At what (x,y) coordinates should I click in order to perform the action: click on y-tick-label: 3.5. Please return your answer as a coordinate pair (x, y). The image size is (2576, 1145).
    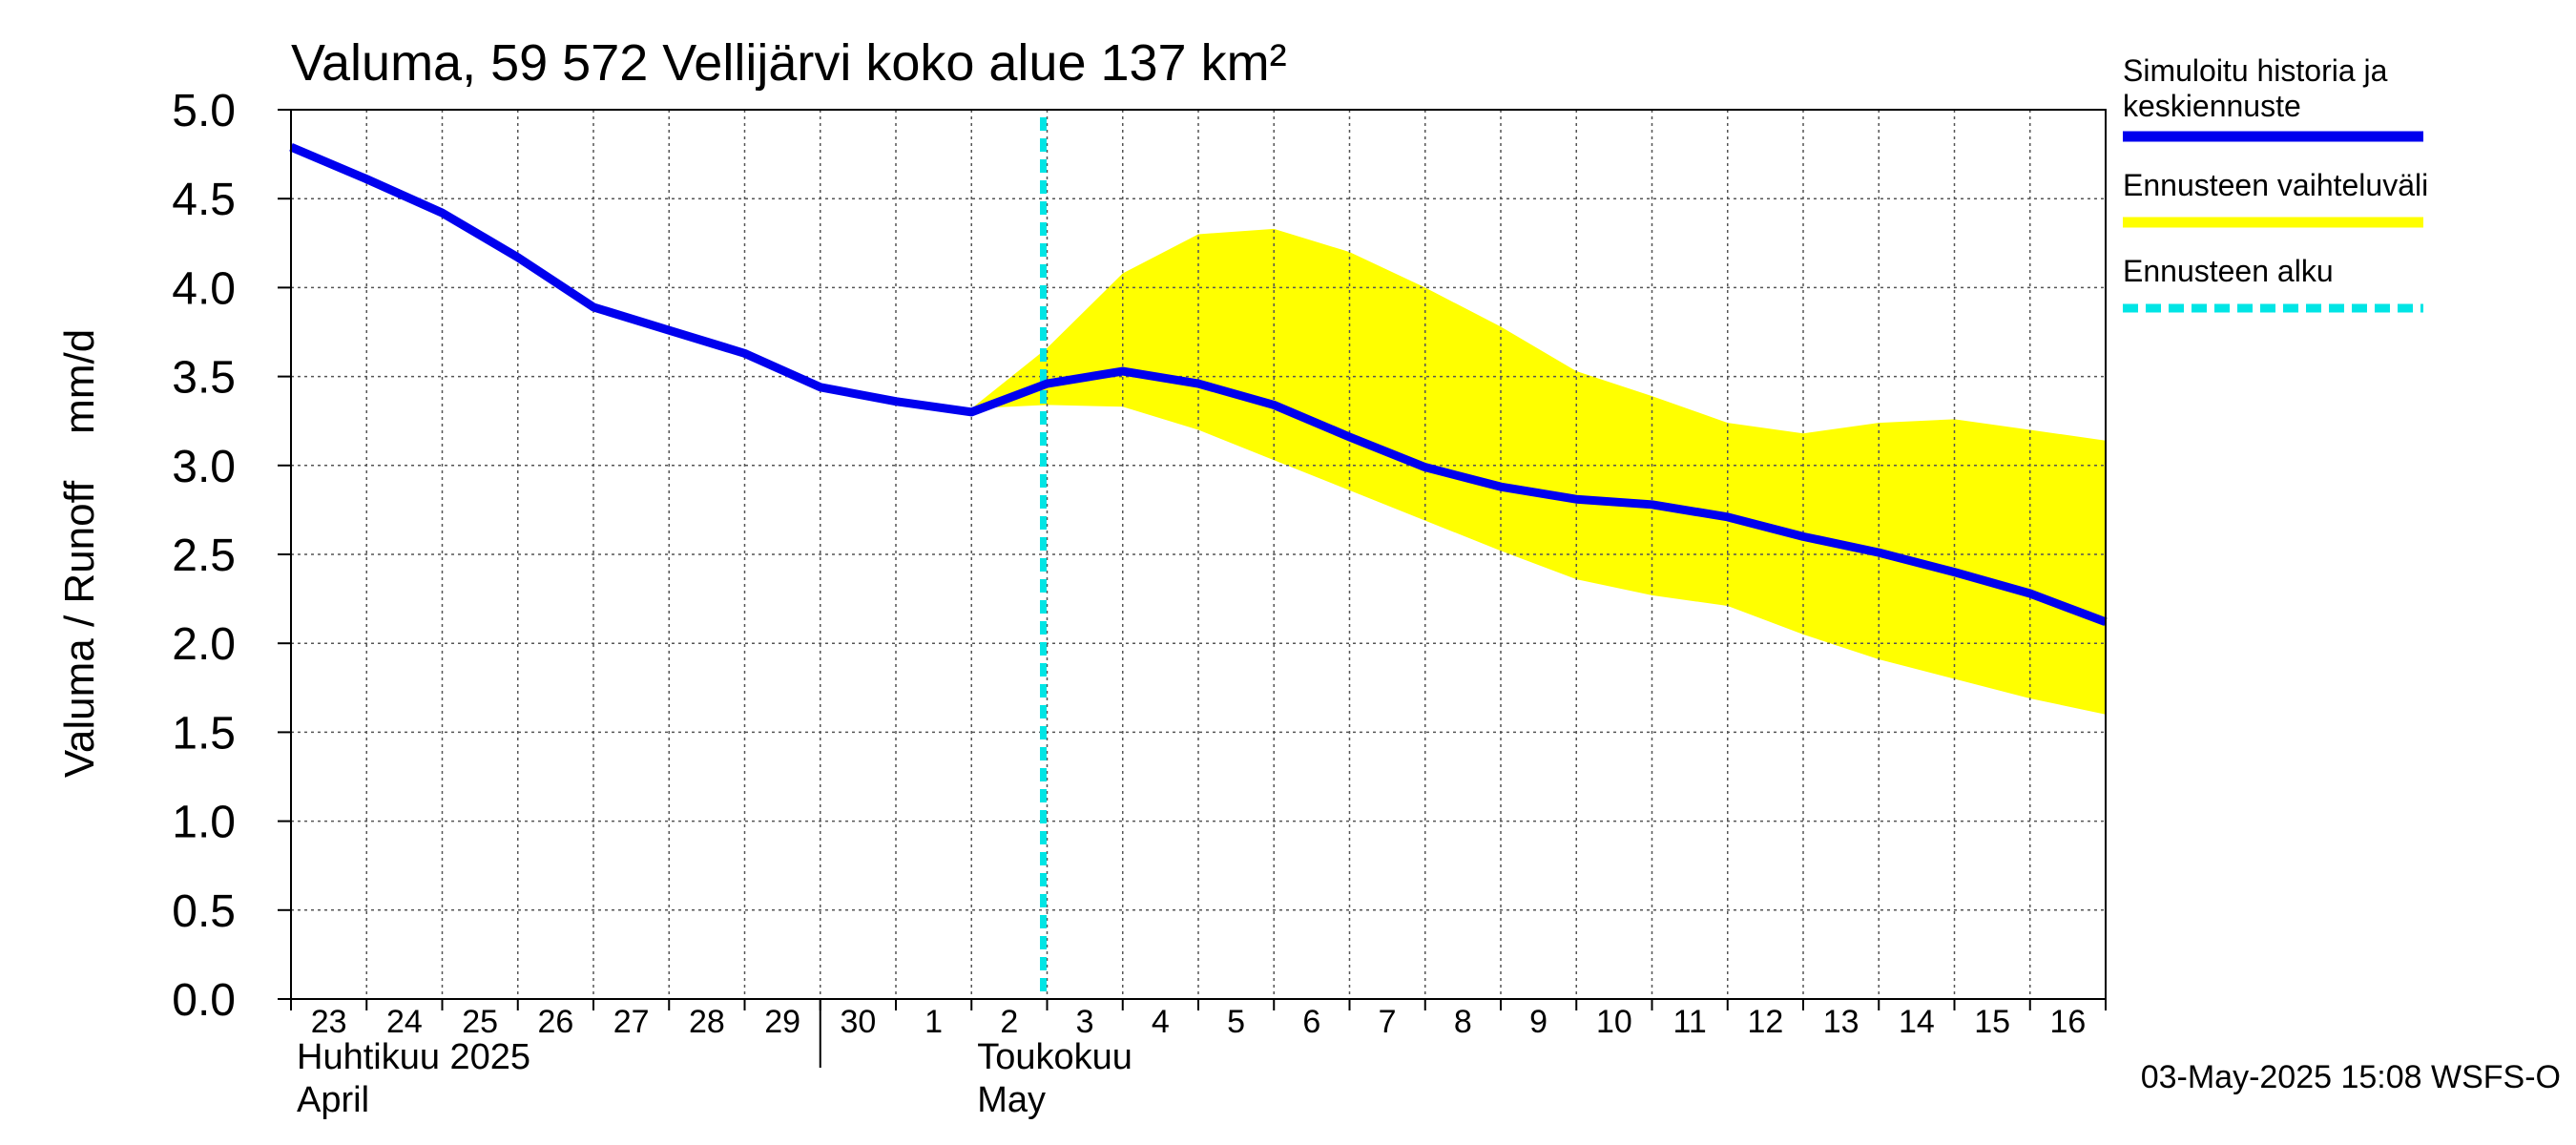
    Looking at the image, I should click on (204, 378).